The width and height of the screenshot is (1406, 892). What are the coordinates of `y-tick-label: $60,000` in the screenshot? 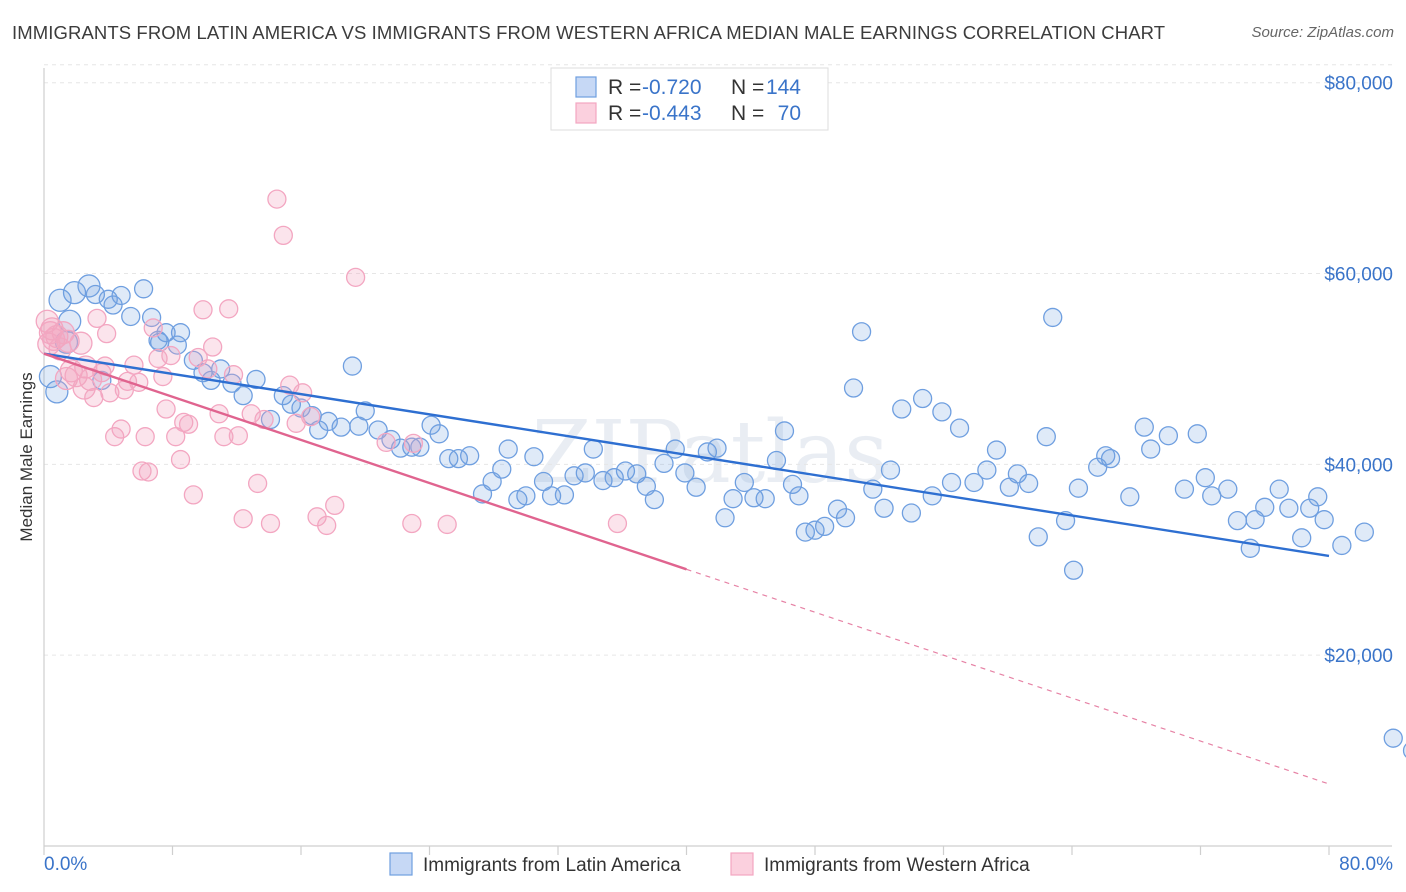 It's located at (1358, 275).